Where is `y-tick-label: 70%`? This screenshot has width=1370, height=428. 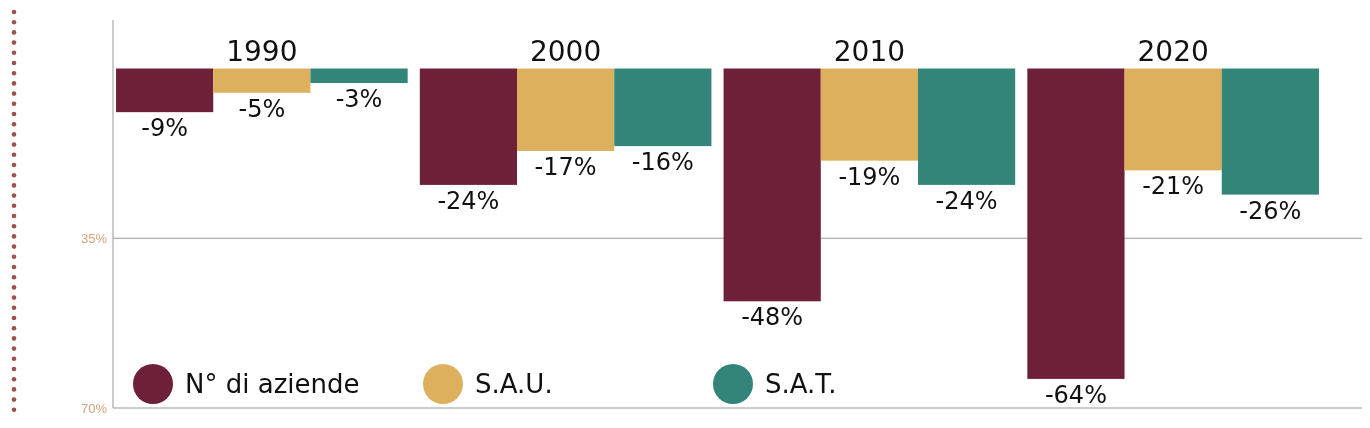
y-tick-label: 70% is located at coordinates (94, 408).